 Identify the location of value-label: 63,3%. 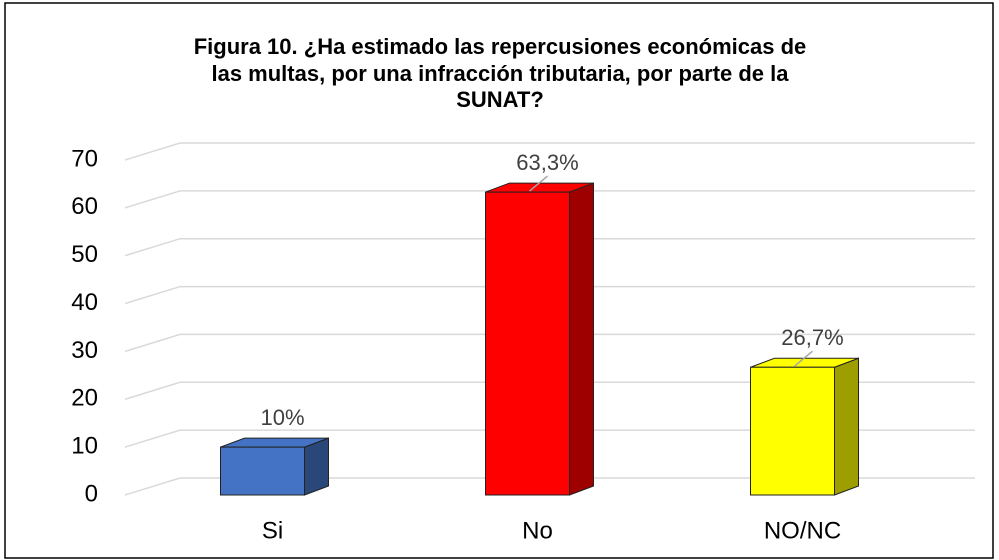
(547, 162).